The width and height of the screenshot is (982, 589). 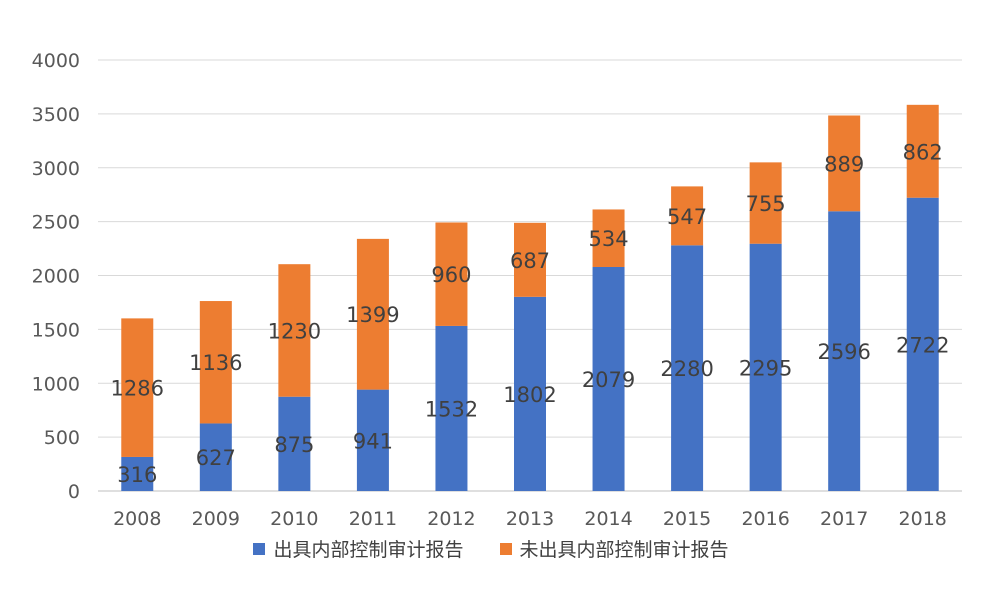 I want to click on bar-series-0-2016, so click(x=765, y=367).